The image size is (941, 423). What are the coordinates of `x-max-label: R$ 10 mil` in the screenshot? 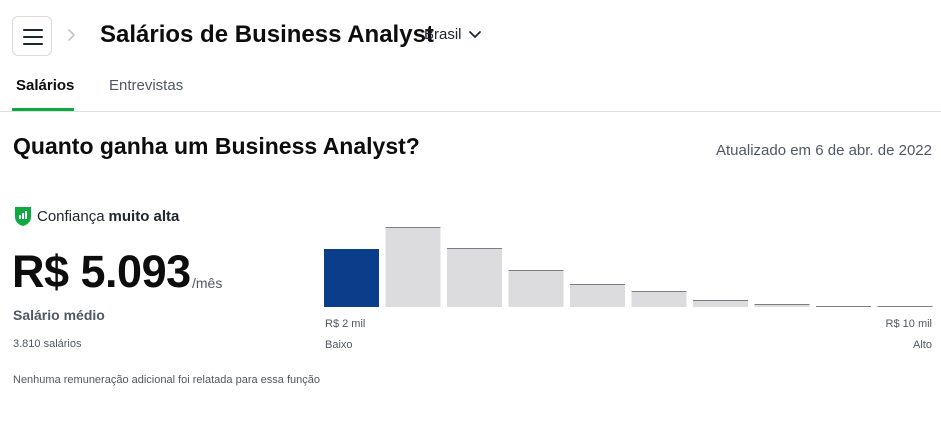 It's located at (908, 324).